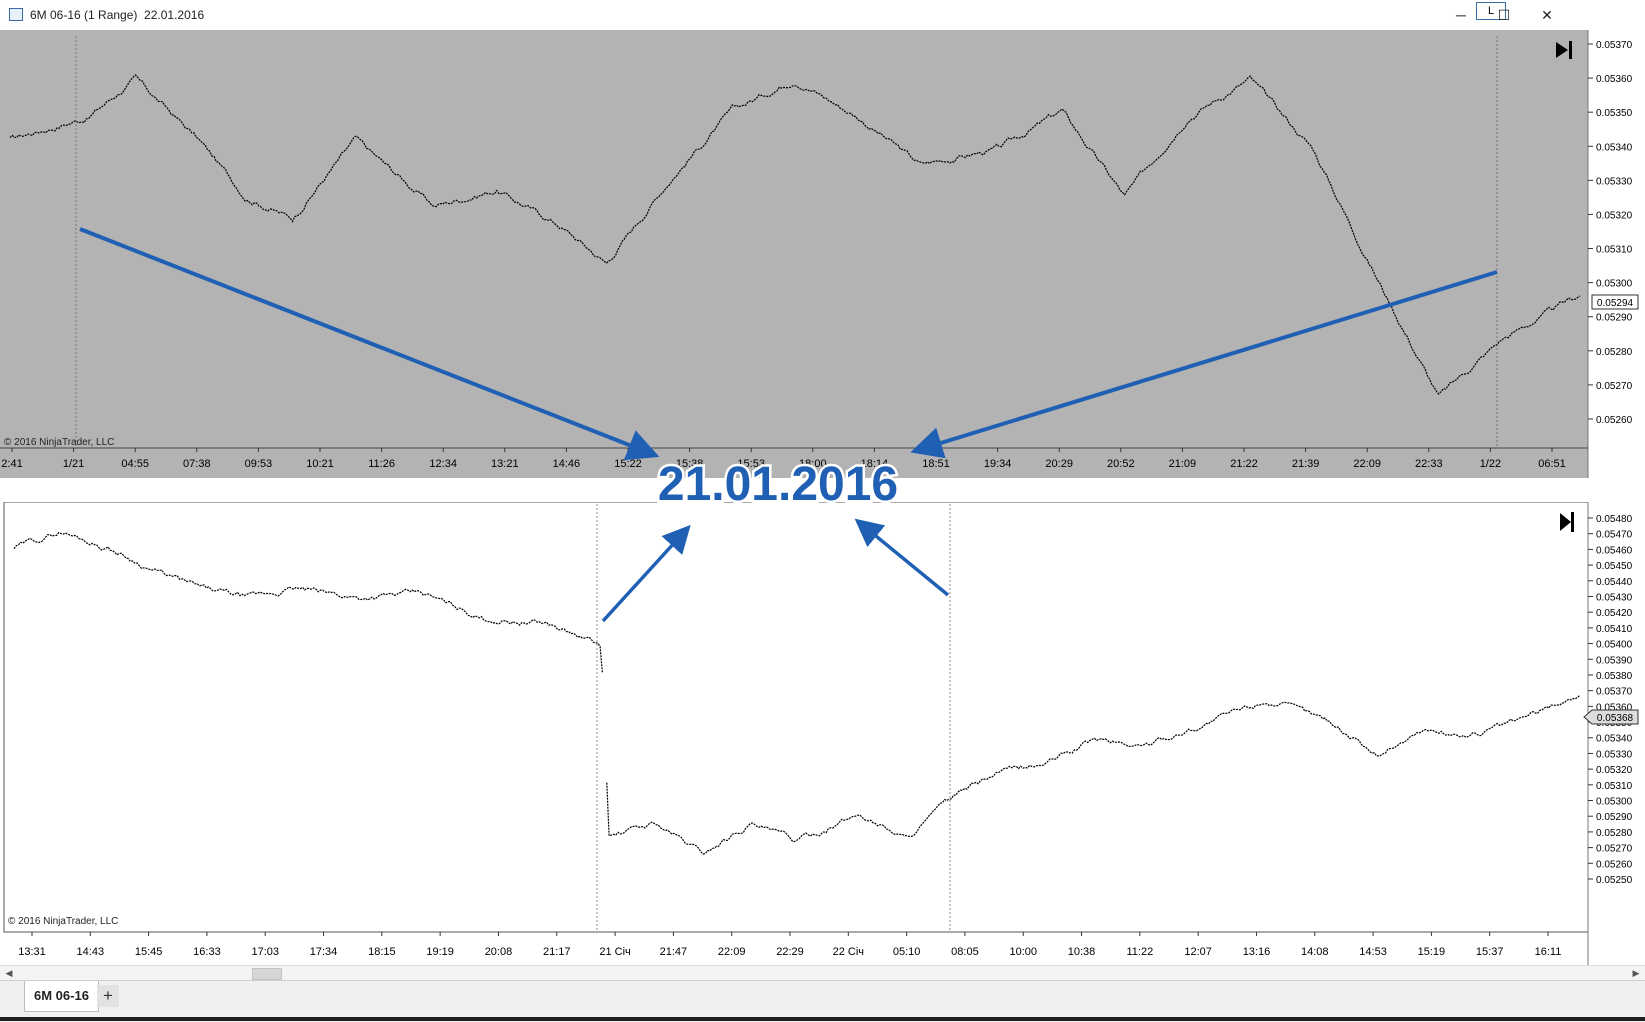  I want to click on tab-6m-06-16: 6M 06-16, so click(61, 996).